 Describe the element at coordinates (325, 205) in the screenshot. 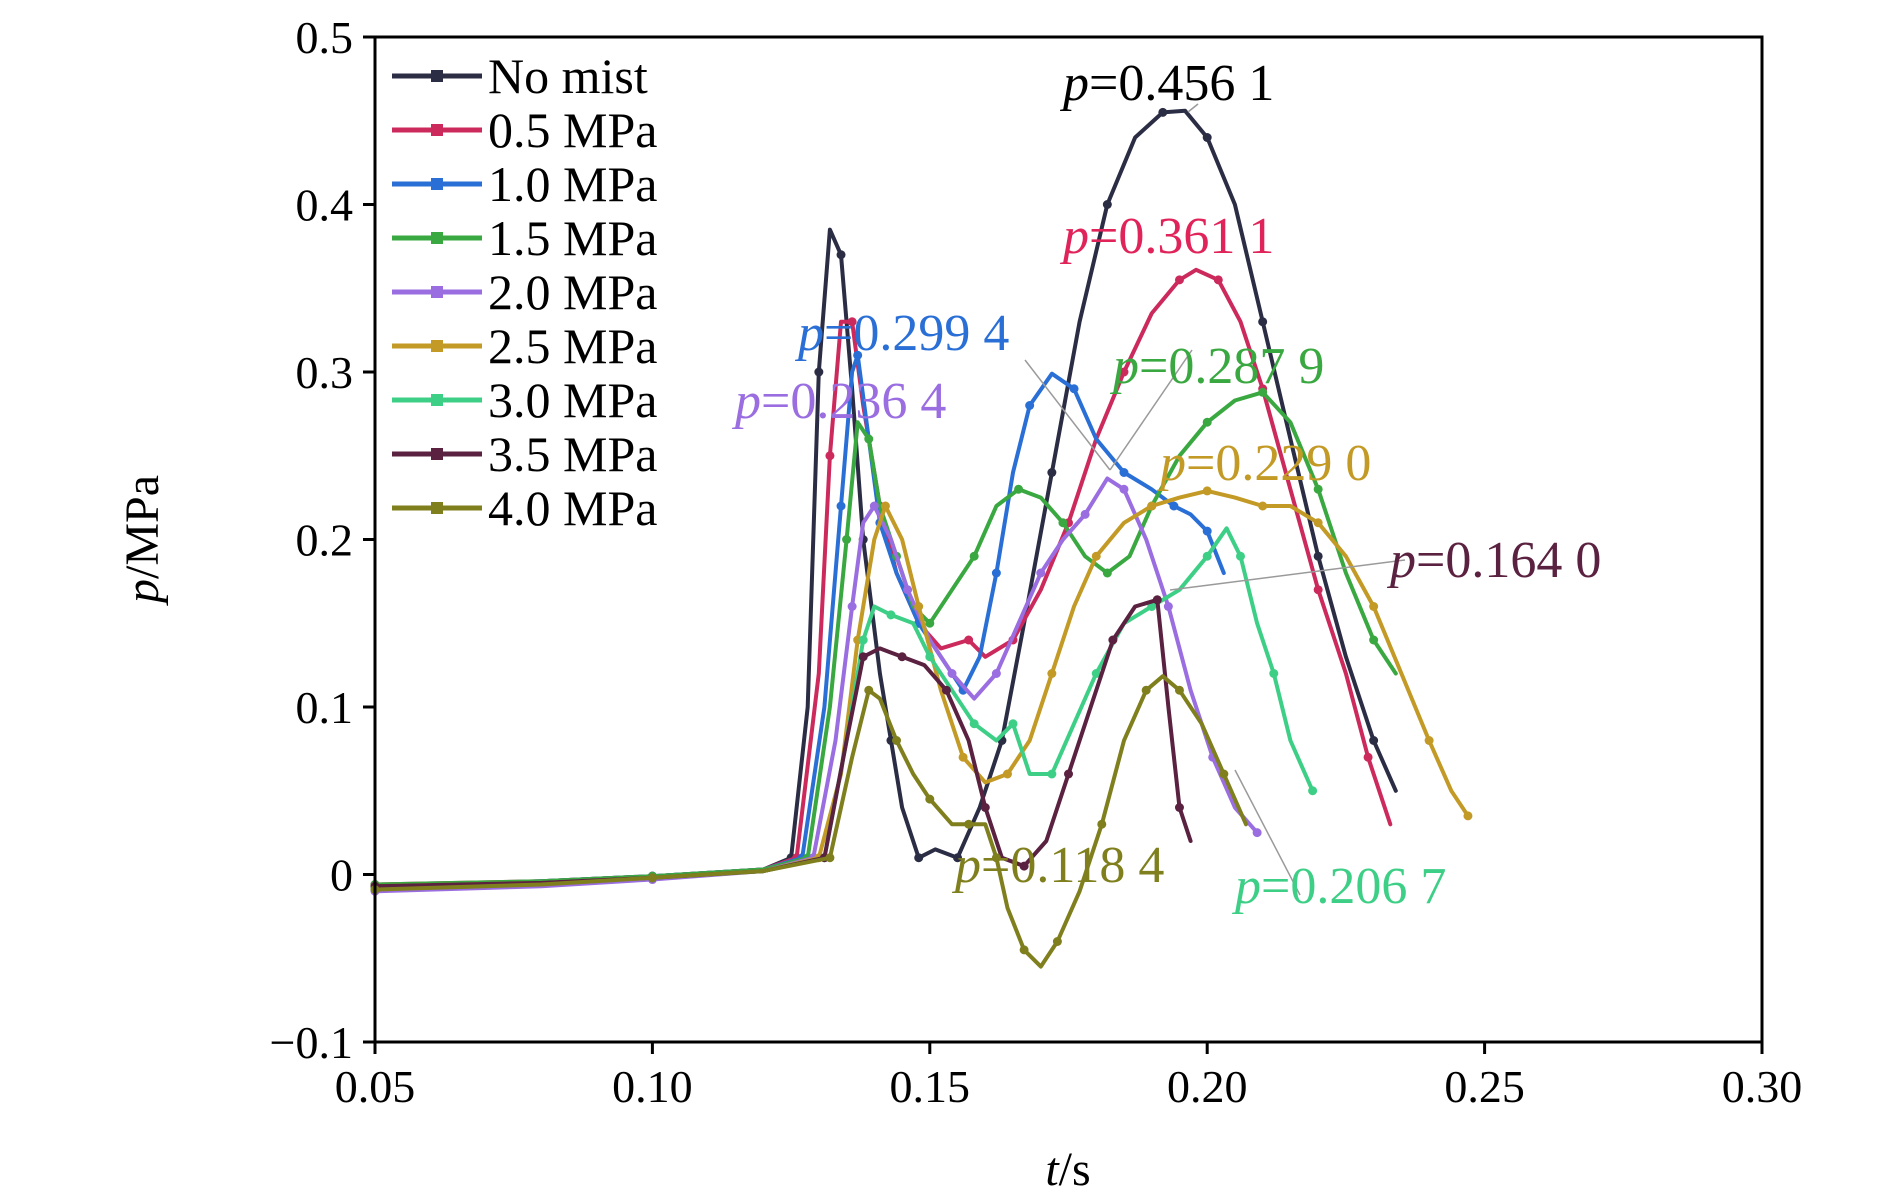

I see `y-tick-label: 0.4` at that location.